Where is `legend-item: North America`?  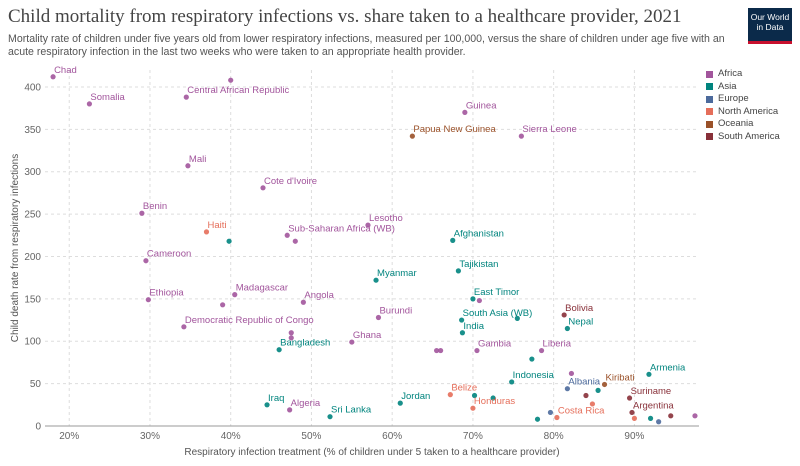
legend-item: North America is located at coordinates (743, 112).